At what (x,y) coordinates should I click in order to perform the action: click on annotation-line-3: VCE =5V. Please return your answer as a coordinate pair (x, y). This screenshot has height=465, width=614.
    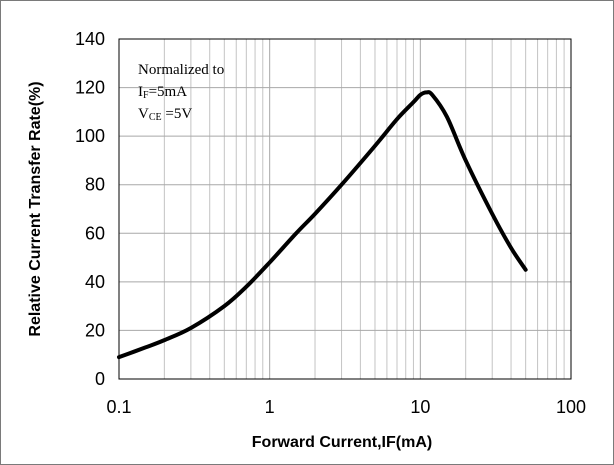
    Looking at the image, I should click on (165, 114).